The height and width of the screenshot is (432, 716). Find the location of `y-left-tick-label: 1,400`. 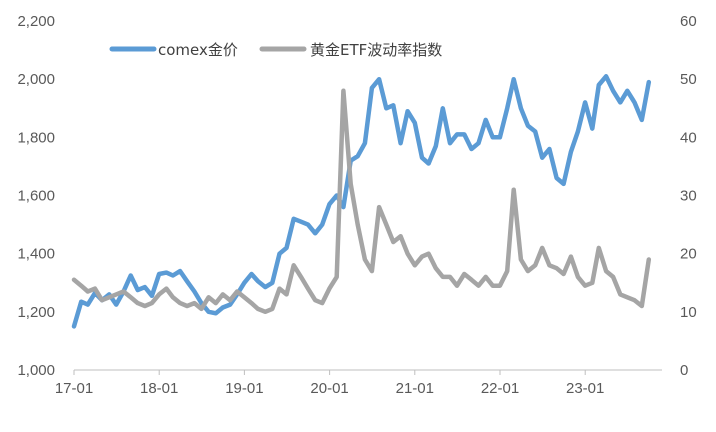

y-left-tick-label: 1,400 is located at coordinates (36, 254).